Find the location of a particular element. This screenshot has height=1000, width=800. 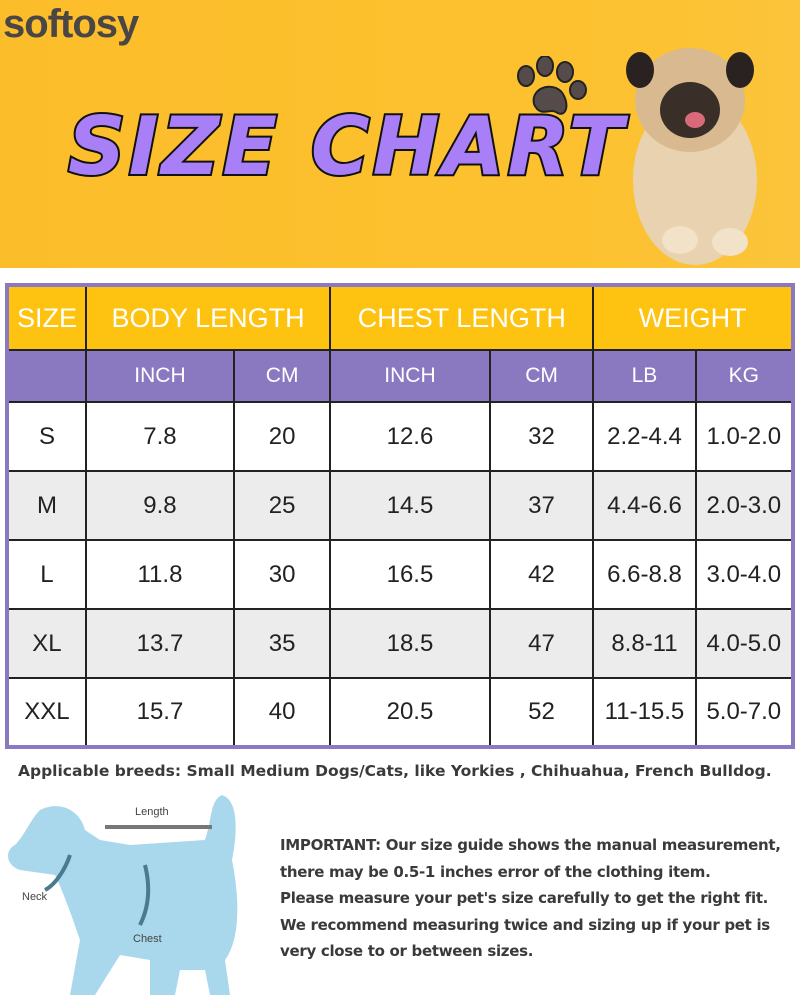

value-cell: 32 is located at coordinates (541, 436).